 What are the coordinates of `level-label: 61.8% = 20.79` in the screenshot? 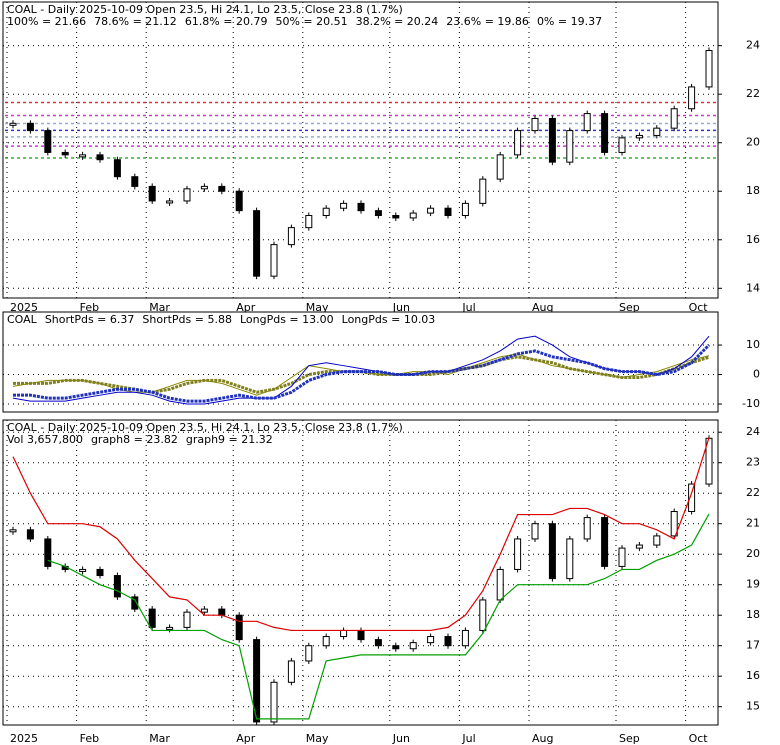 It's located at (226, 21).